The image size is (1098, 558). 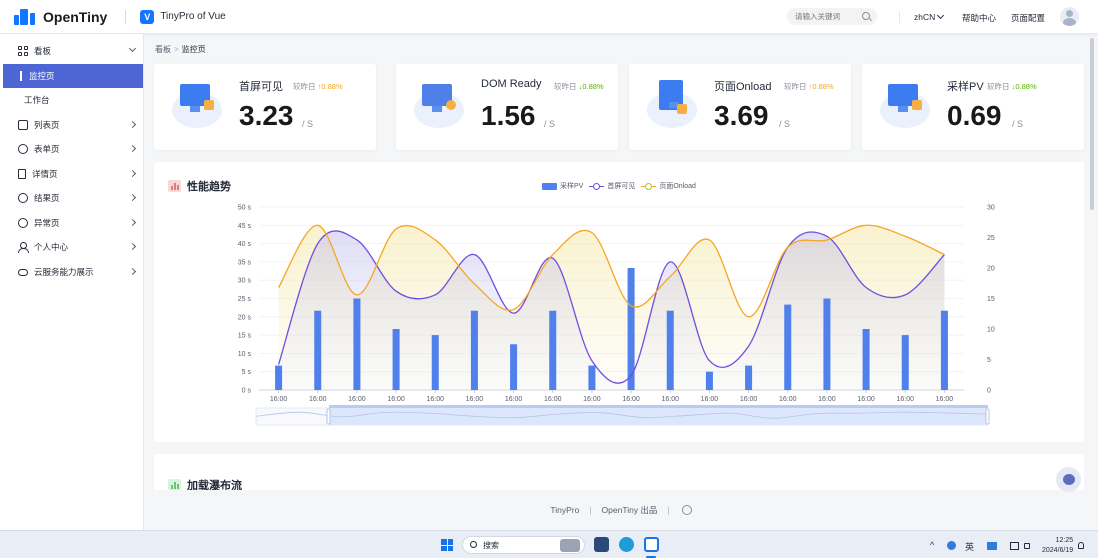 I want to click on user-icon, so click(x=23, y=248).